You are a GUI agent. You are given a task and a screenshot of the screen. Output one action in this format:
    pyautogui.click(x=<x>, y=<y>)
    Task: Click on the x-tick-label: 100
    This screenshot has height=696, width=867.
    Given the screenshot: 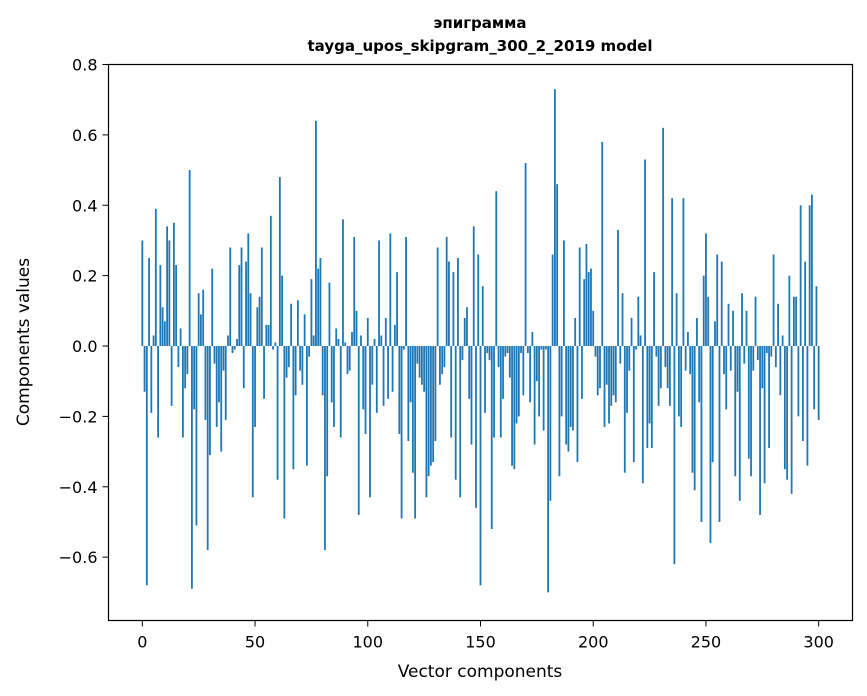 What is the action you would take?
    pyautogui.click(x=367, y=642)
    